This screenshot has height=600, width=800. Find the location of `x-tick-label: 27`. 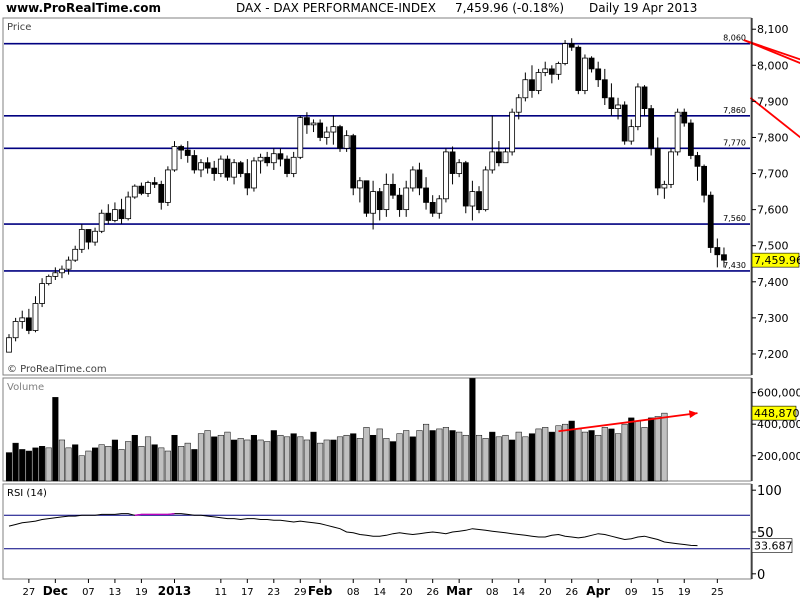

x-tick-label: 27 is located at coordinates (28, 592).